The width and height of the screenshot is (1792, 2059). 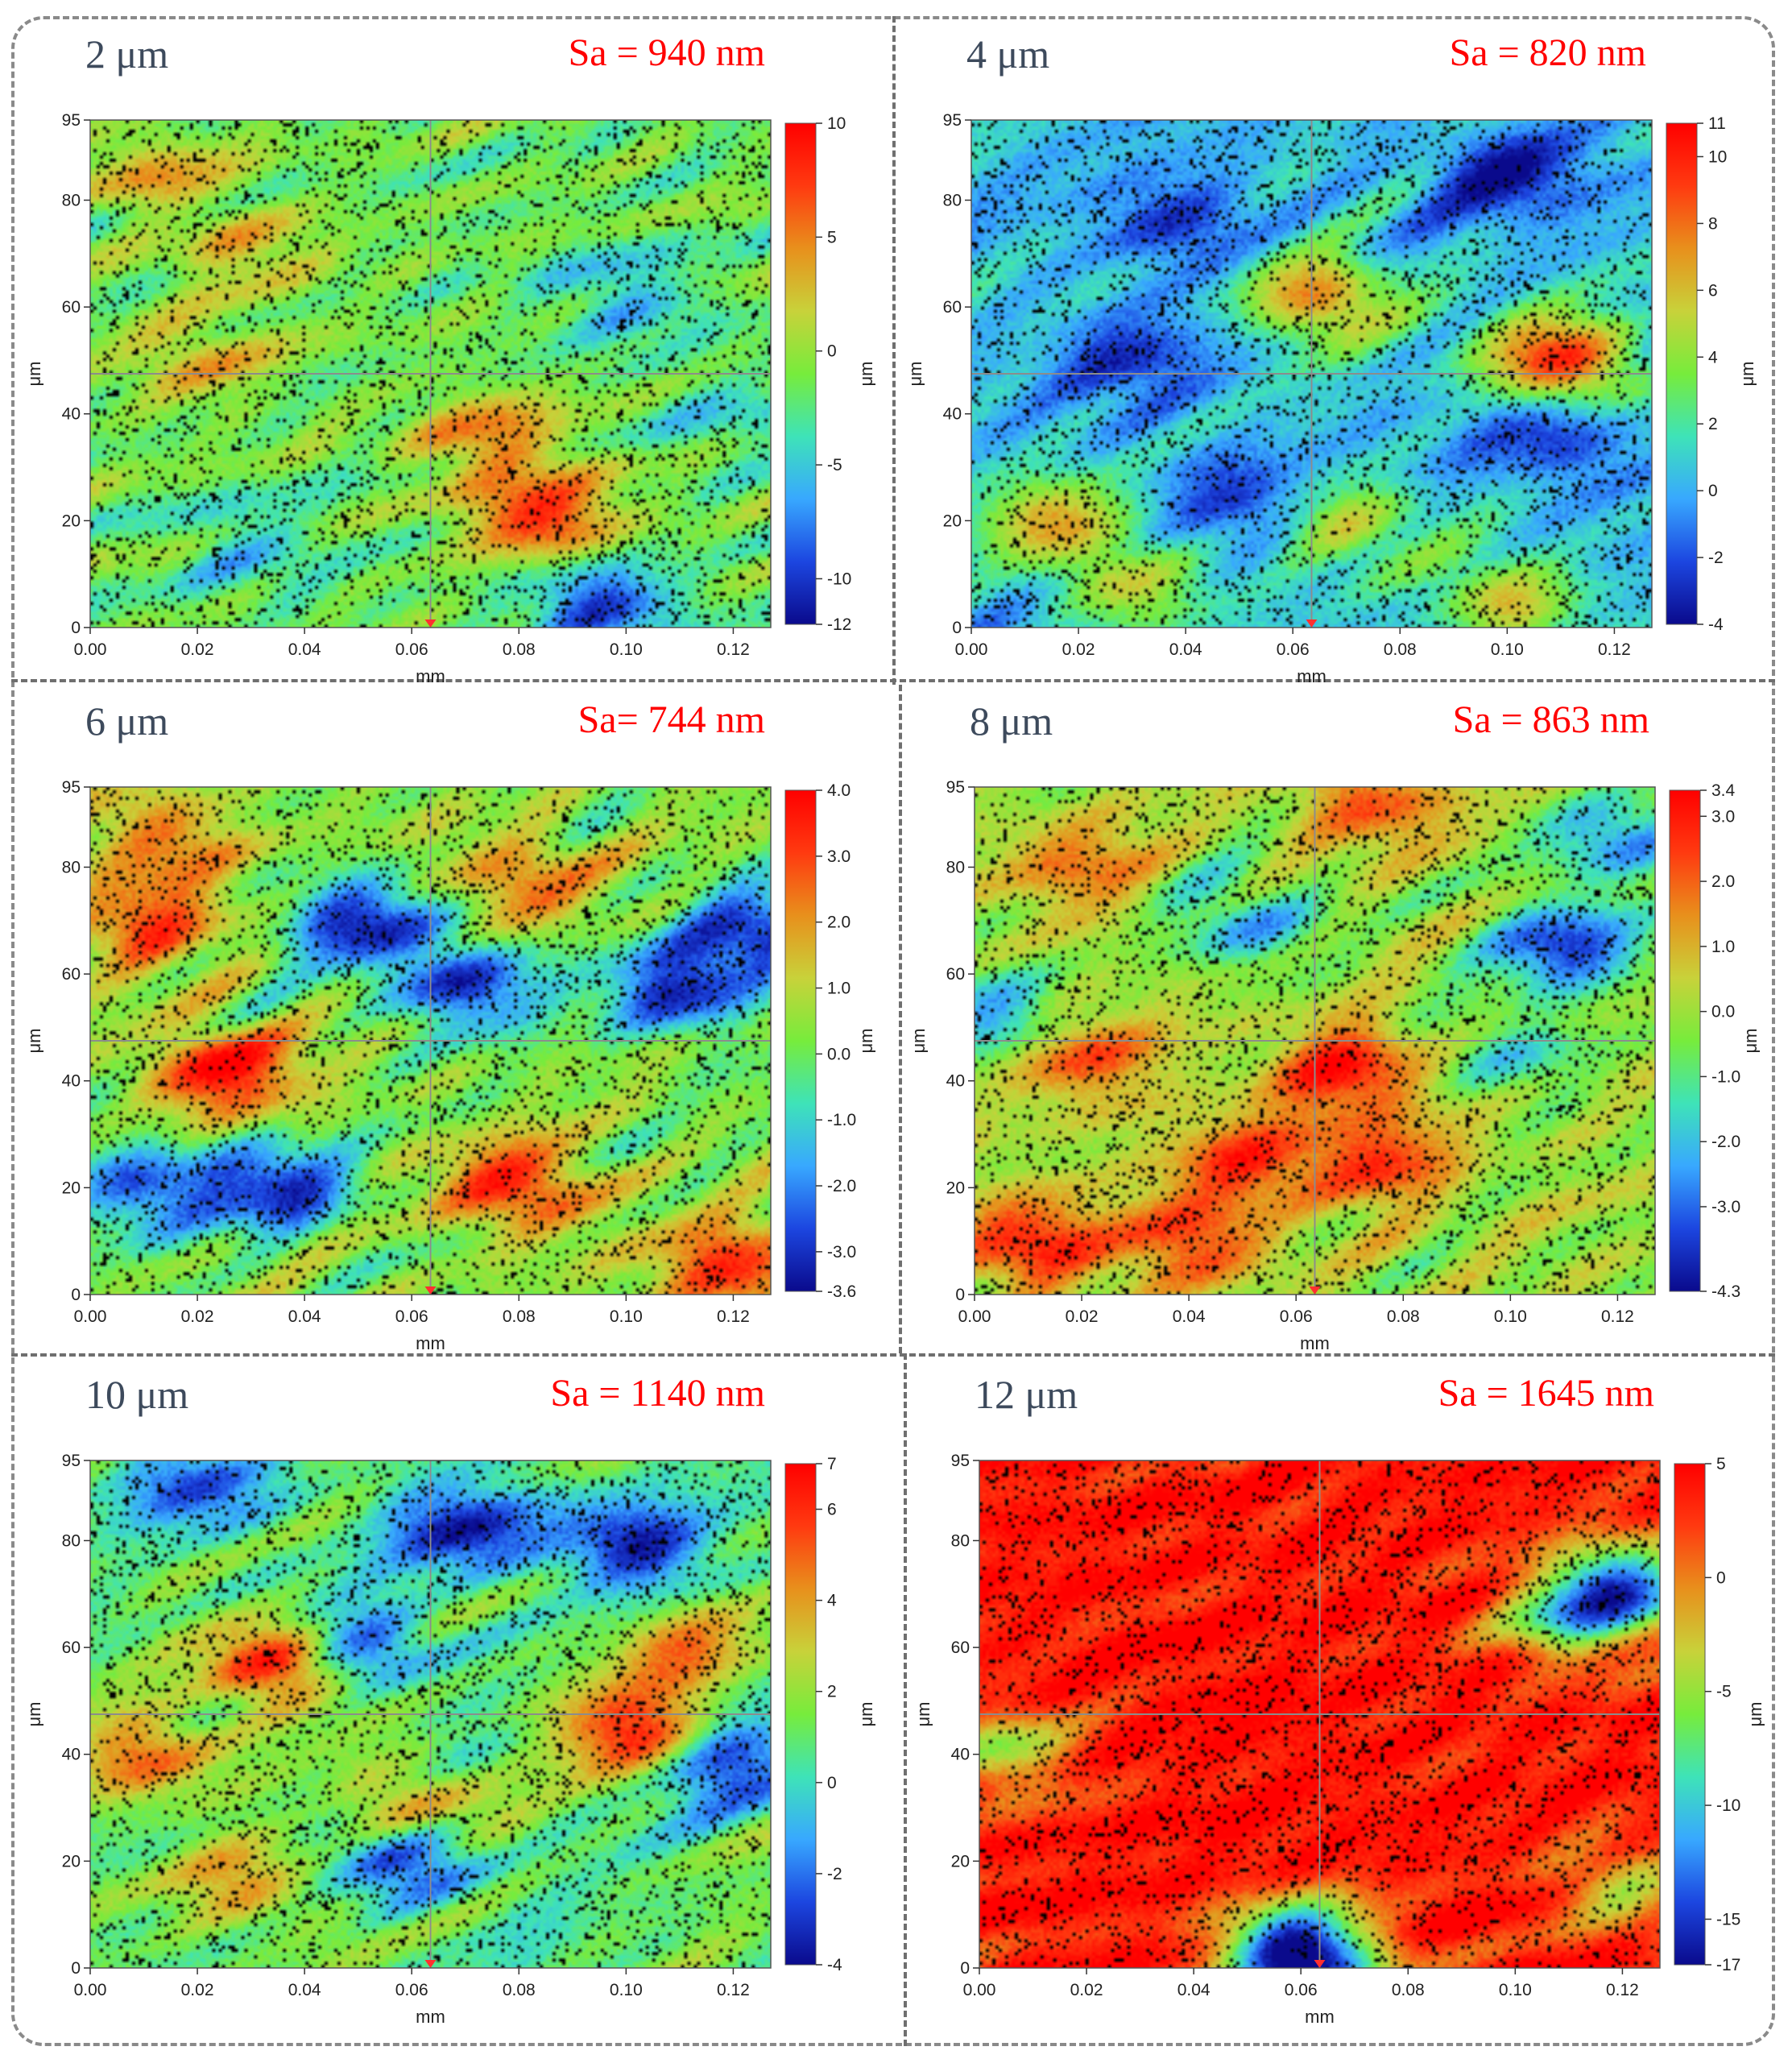 I want to click on sa-value-label: Sa = 940 nm, so click(x=666, y=52).